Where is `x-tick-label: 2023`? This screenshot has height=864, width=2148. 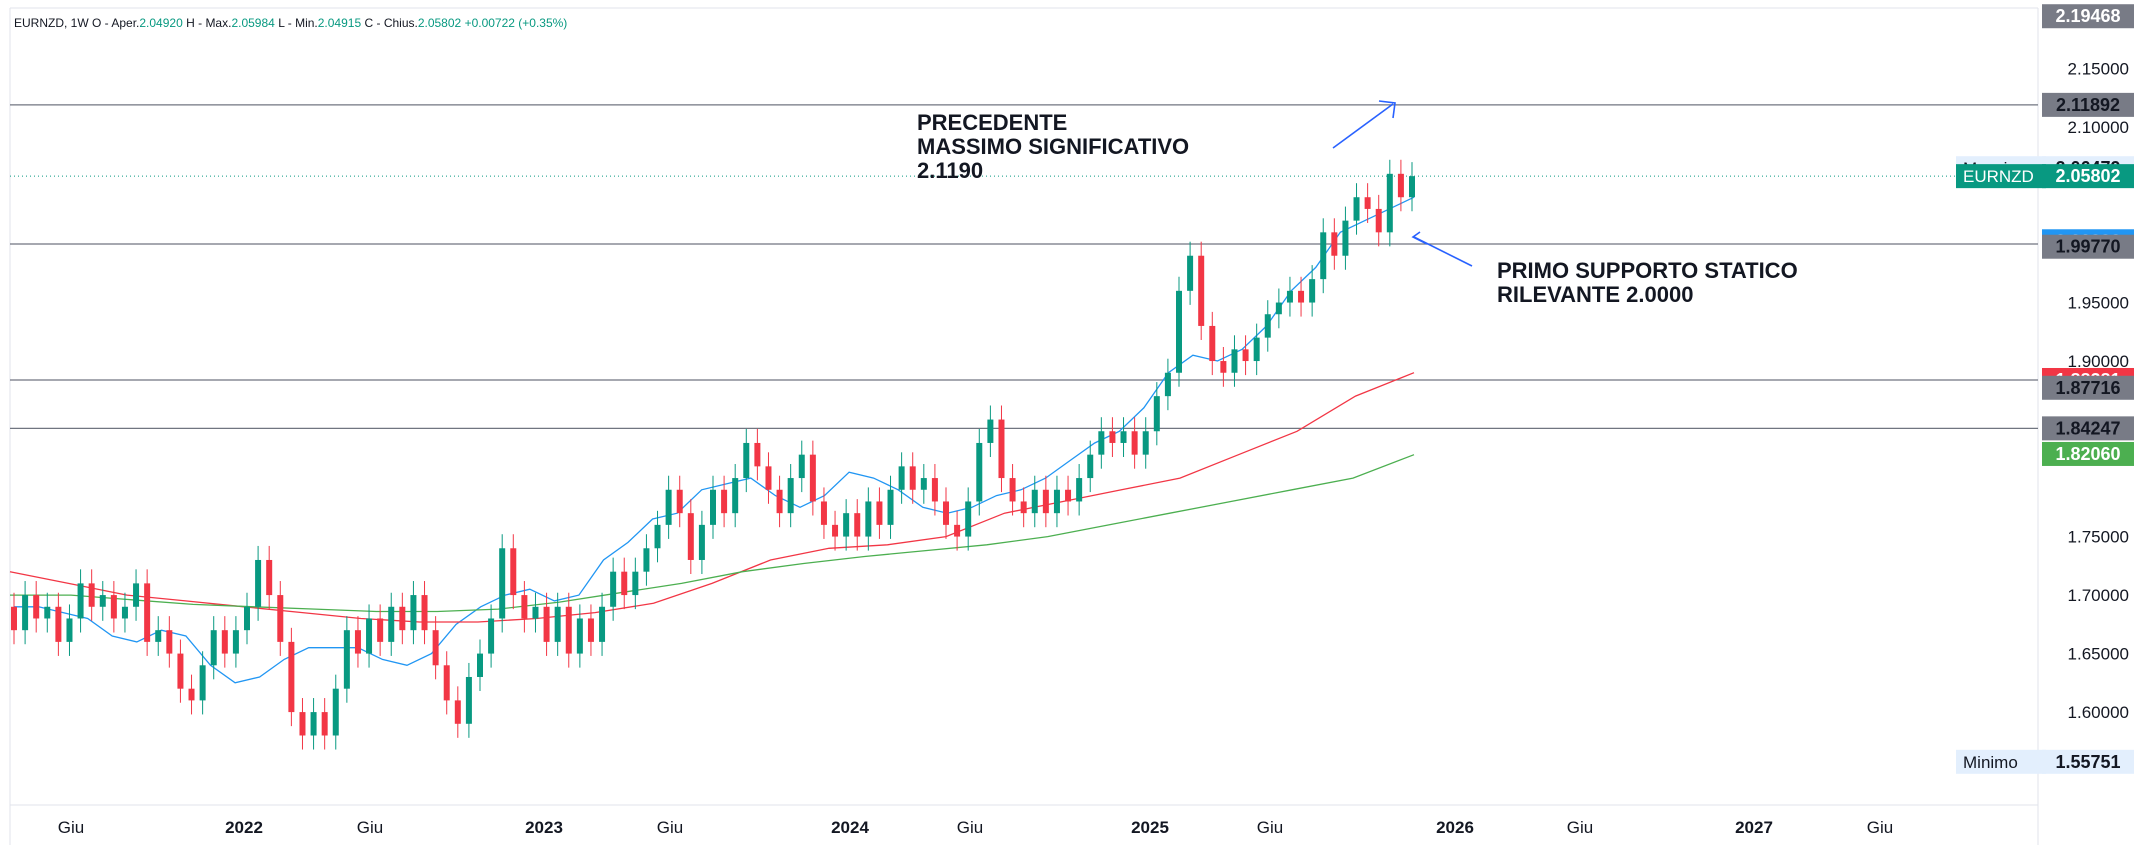
x-tick-label: 2023 is located at coordinates (544, 827).